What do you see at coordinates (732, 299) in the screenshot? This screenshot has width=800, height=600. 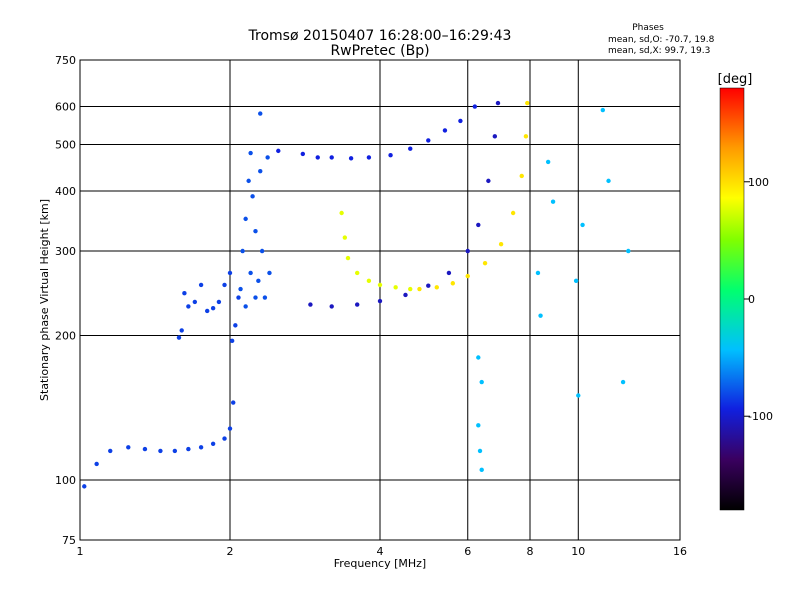 I see `colorbar-gradient` at bounding box center [732, 299].